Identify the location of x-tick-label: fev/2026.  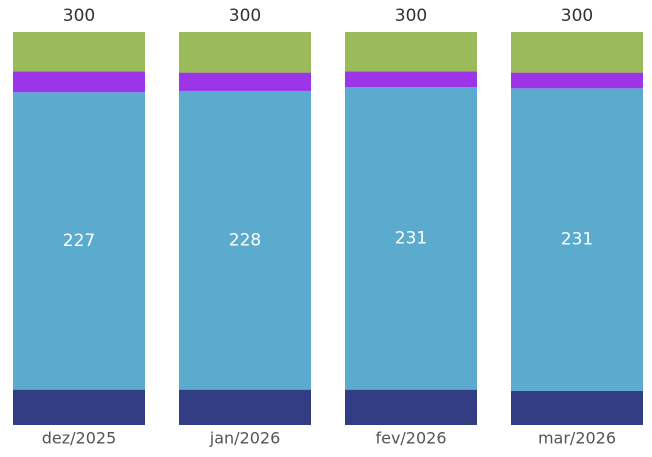
(410, 438).